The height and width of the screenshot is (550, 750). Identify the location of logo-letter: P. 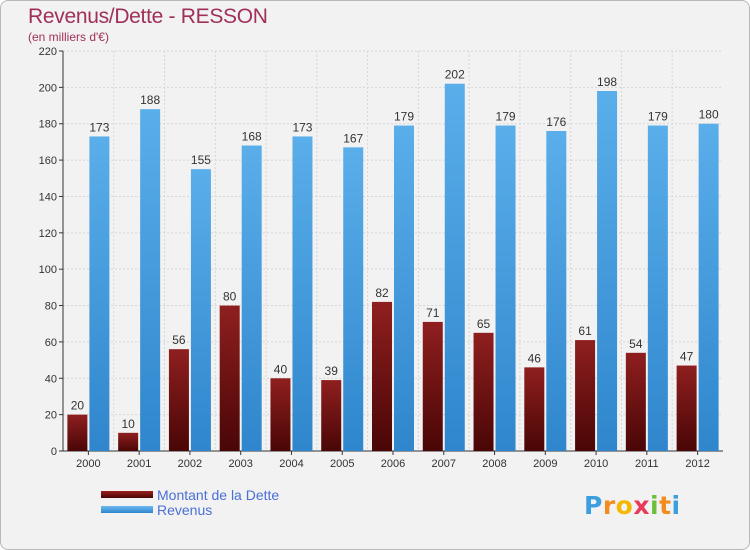
(593, 505).